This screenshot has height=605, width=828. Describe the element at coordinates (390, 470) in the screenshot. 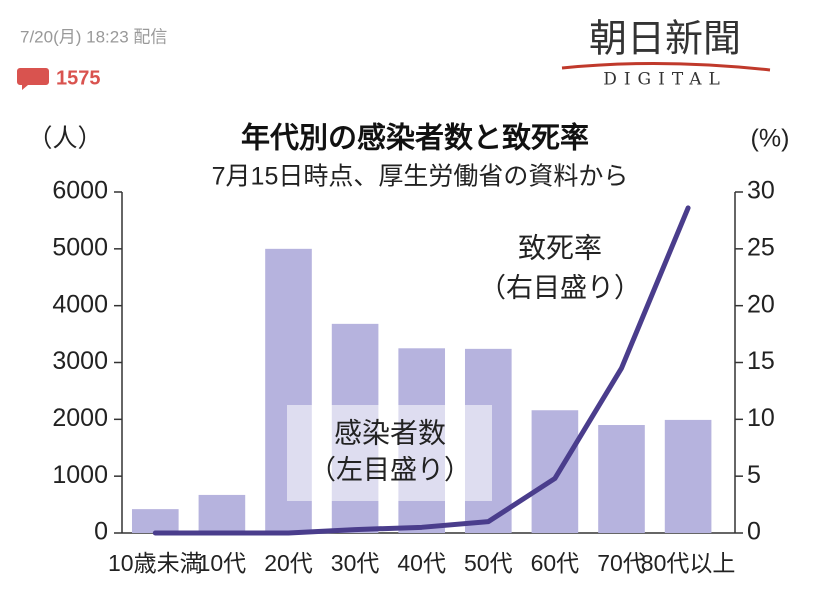

I see `series-note: （左目盛り）` at that location.